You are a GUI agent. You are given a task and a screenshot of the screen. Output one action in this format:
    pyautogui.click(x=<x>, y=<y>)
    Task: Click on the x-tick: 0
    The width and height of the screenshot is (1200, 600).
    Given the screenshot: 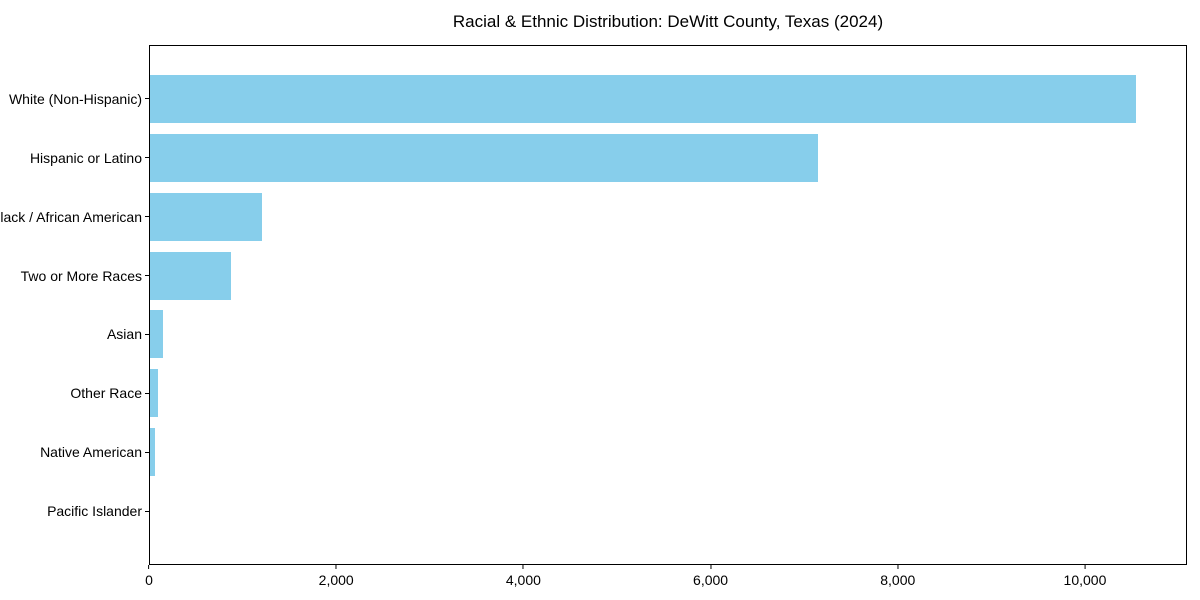 What is the action you would take?
    pyautogui.click(x=149, y=576)
    